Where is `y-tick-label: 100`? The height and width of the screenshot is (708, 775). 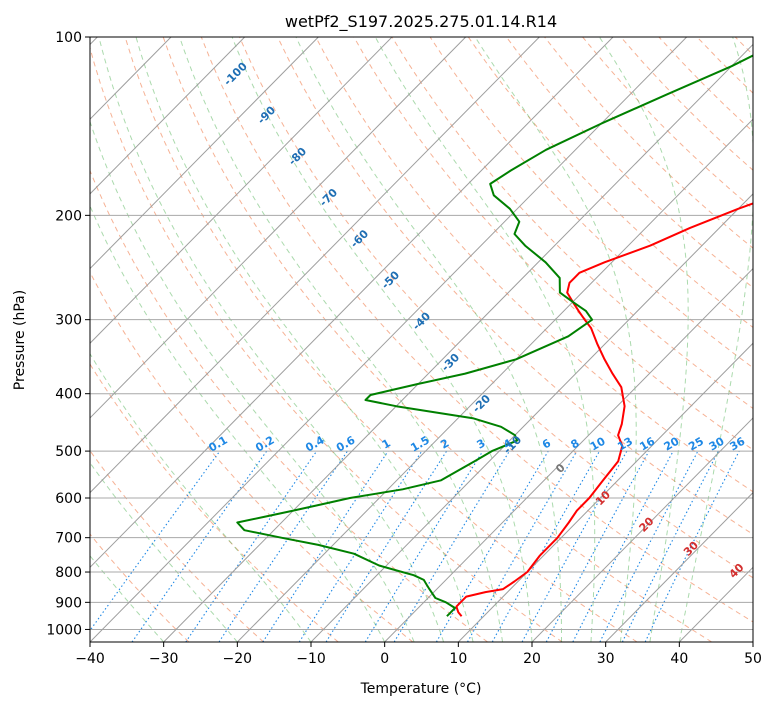 y-tick-label: 100 is located at coordinates (68, 38).